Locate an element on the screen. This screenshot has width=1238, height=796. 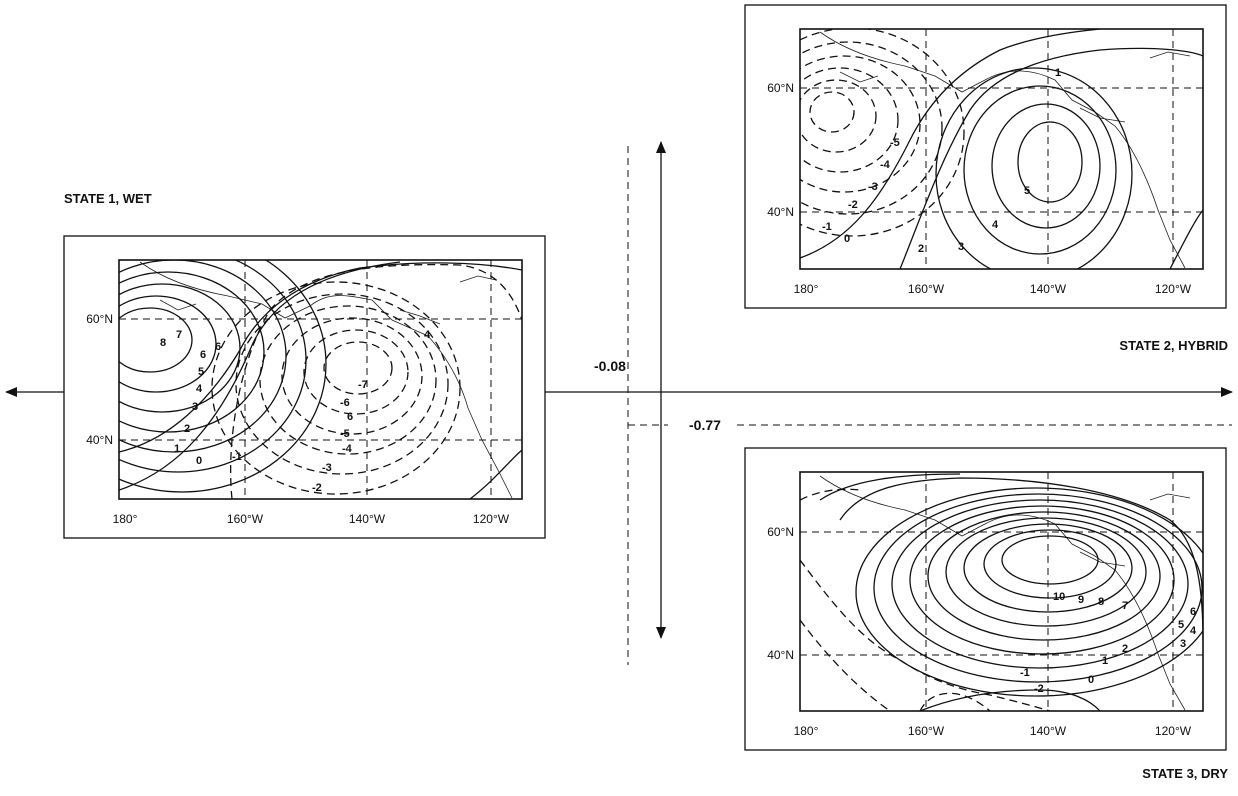
state-3-lat-40: 40°N is located at coordinates (780, 655).